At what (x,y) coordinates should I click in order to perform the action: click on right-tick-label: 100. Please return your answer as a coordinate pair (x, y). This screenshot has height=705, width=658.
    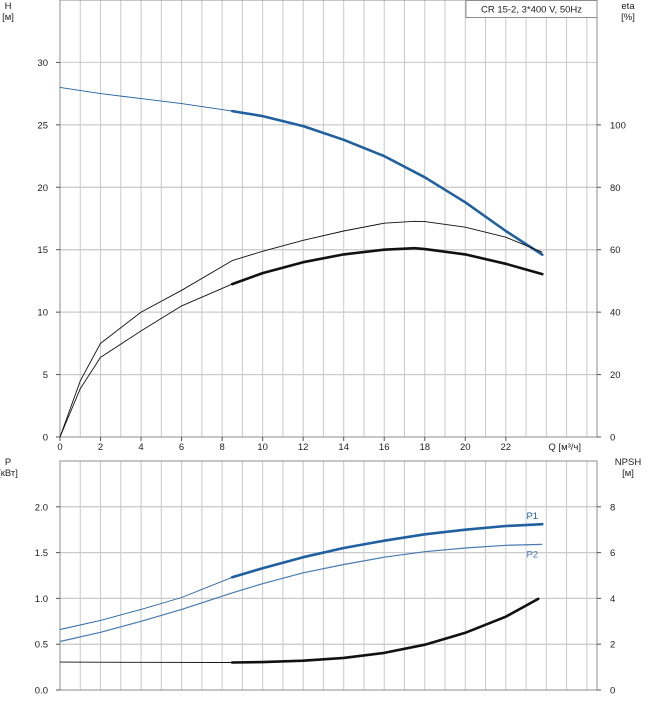
    Looking at the image, I should click on (618, 125).